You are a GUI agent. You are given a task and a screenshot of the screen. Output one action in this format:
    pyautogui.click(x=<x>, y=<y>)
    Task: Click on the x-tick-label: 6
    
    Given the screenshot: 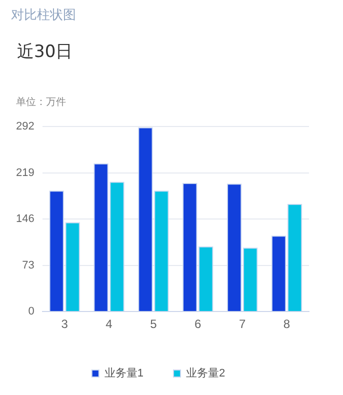 What is the action you would take?
    pyautogui.click(x=198, y=324)
    